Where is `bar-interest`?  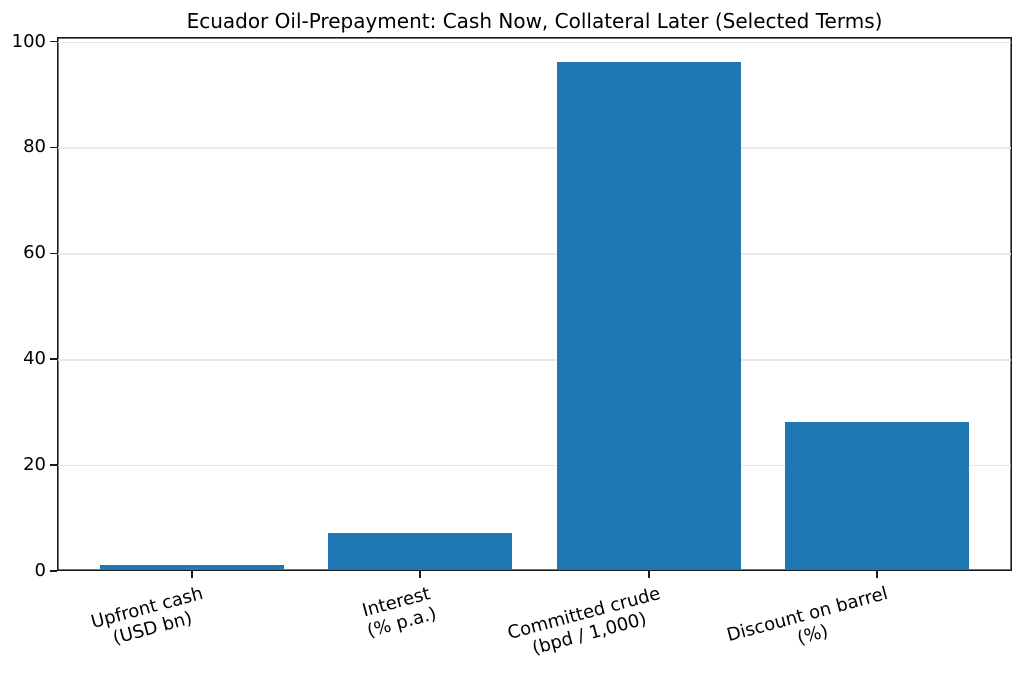
bar-interest is located at coordinates (420, 551).